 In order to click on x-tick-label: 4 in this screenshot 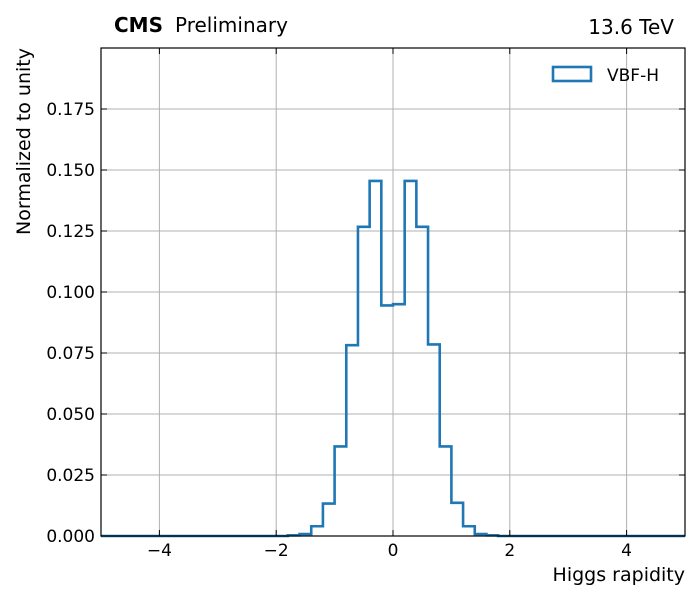, I will do `click(626, 551)`.